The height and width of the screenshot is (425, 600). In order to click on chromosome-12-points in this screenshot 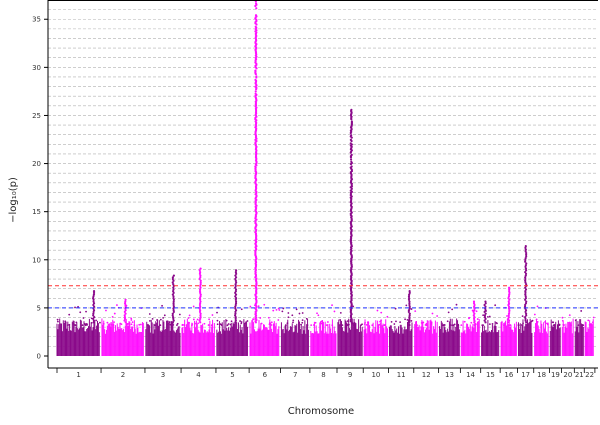, I will do `click(426, 333)`.